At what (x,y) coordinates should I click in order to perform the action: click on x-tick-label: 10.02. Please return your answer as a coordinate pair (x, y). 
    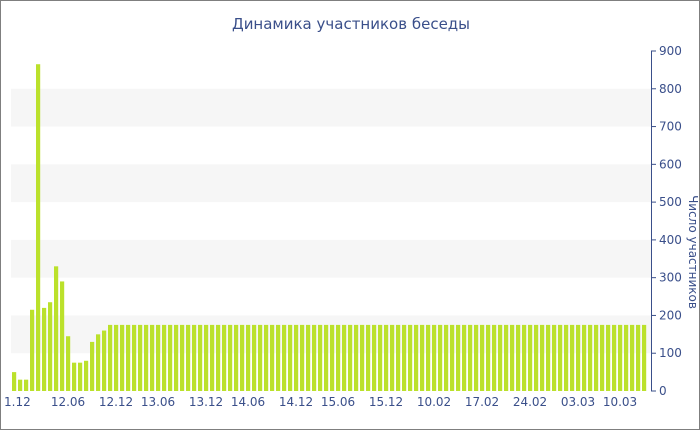
    Looking at the image, I should click on (434, 402).